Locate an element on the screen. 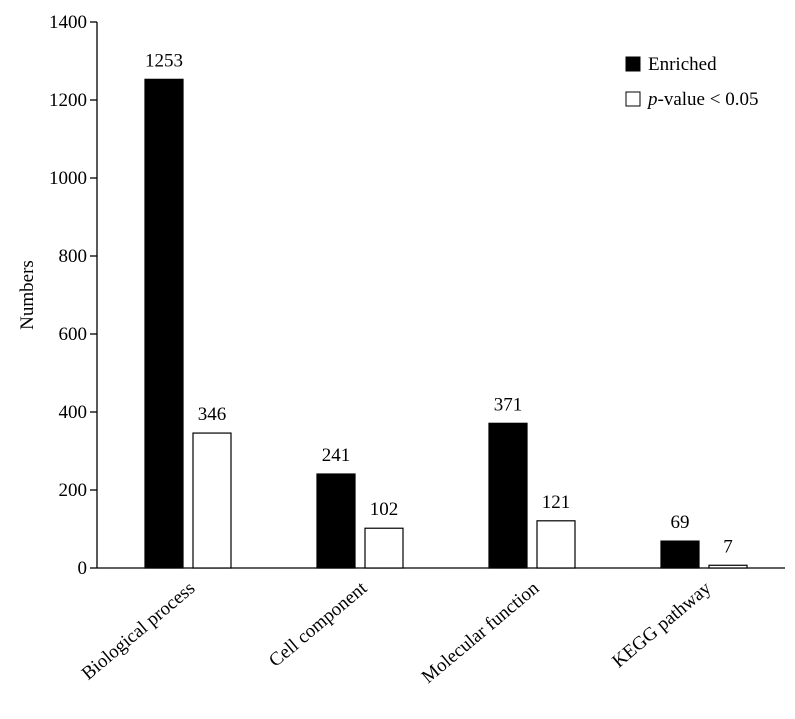  y-tick-label: 800 is located at coordinates (73, 256).